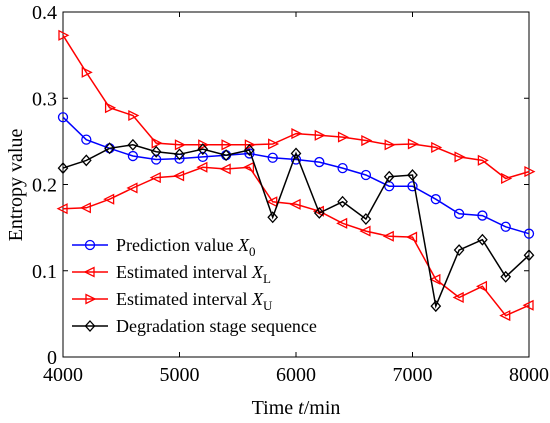  I want to click on legend-var-0: X, so click(243, 245).